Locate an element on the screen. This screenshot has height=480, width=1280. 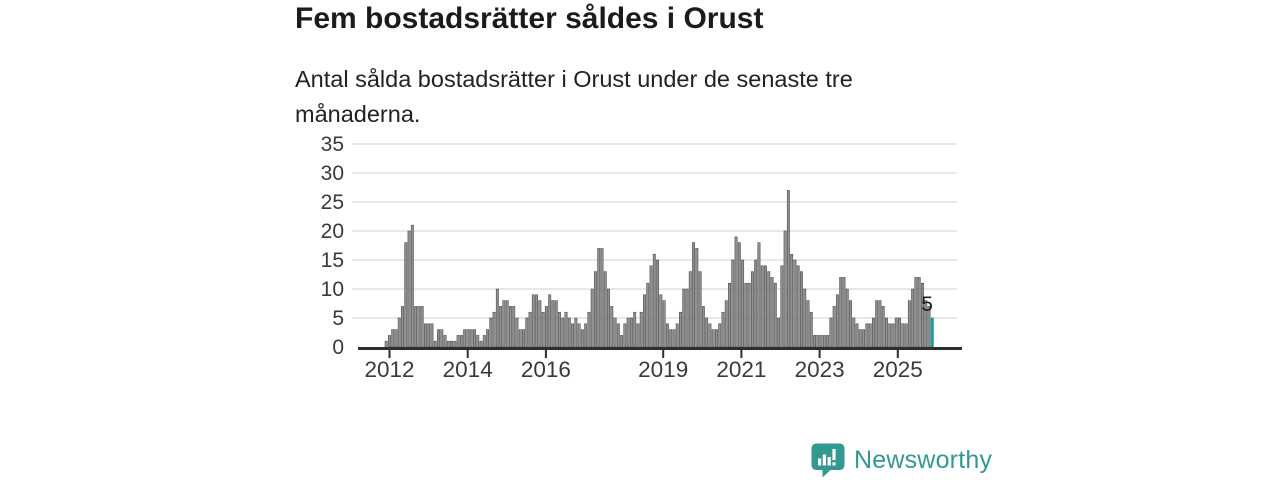
branding-footer: Newsworthy is located at coordinates (901, 460).